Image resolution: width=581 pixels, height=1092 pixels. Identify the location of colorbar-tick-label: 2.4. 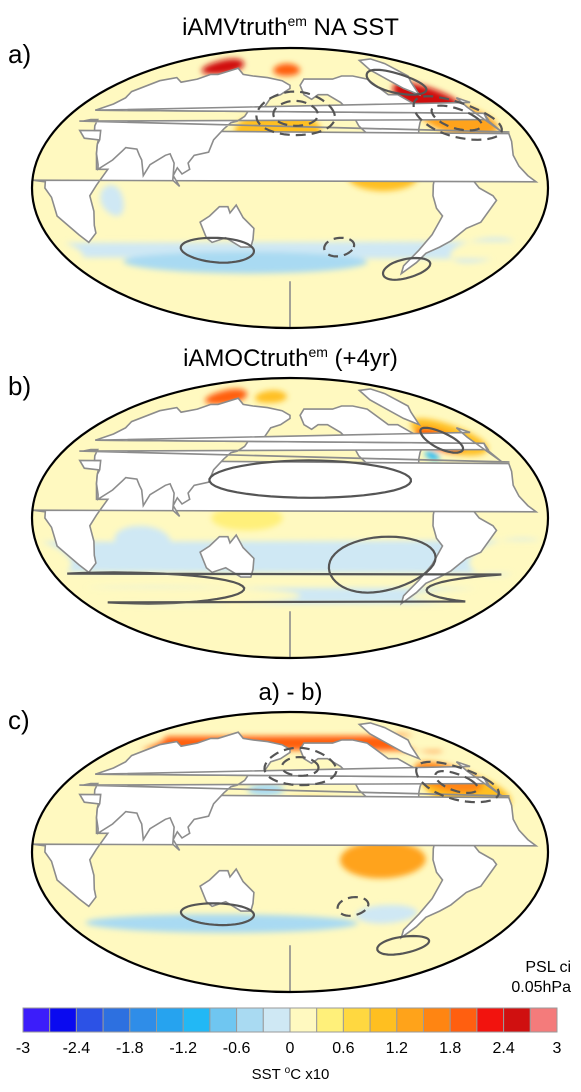
(503, 1048).